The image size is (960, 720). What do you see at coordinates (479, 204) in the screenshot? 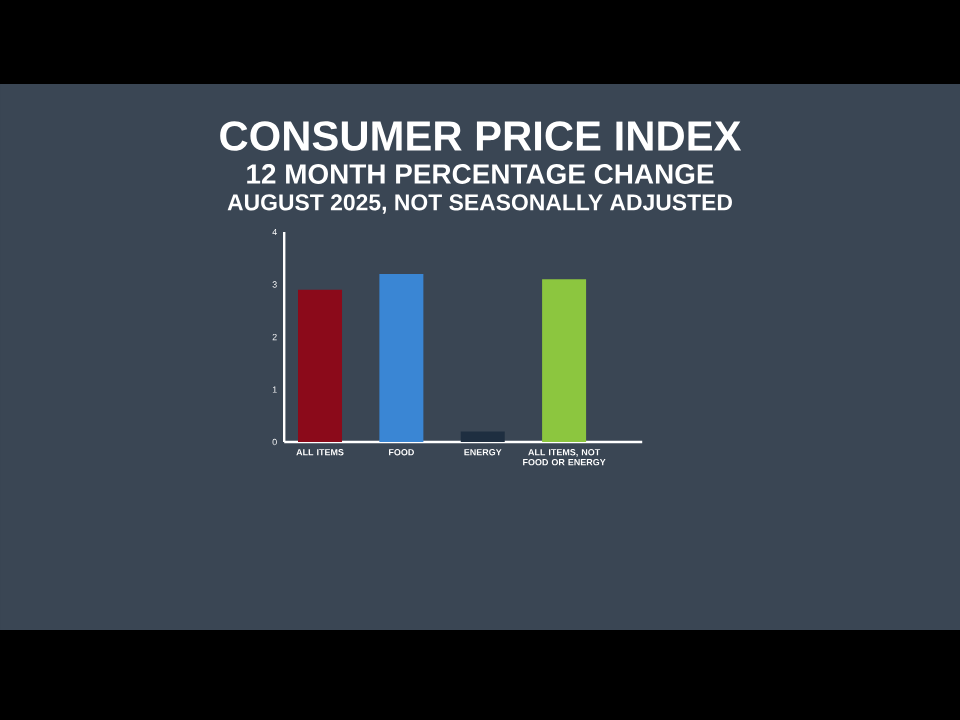
I see `text: AUGUST 2025, NOT SEASONALLY ADJUSTED` at bounding box center [479, 204].